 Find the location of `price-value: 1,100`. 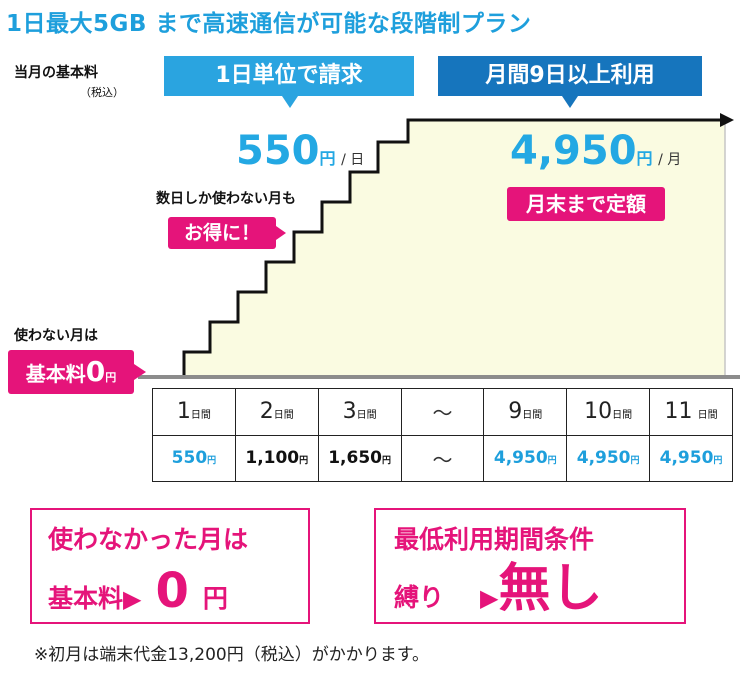

price-value: 1,100 is located at coordinates (272, 458).